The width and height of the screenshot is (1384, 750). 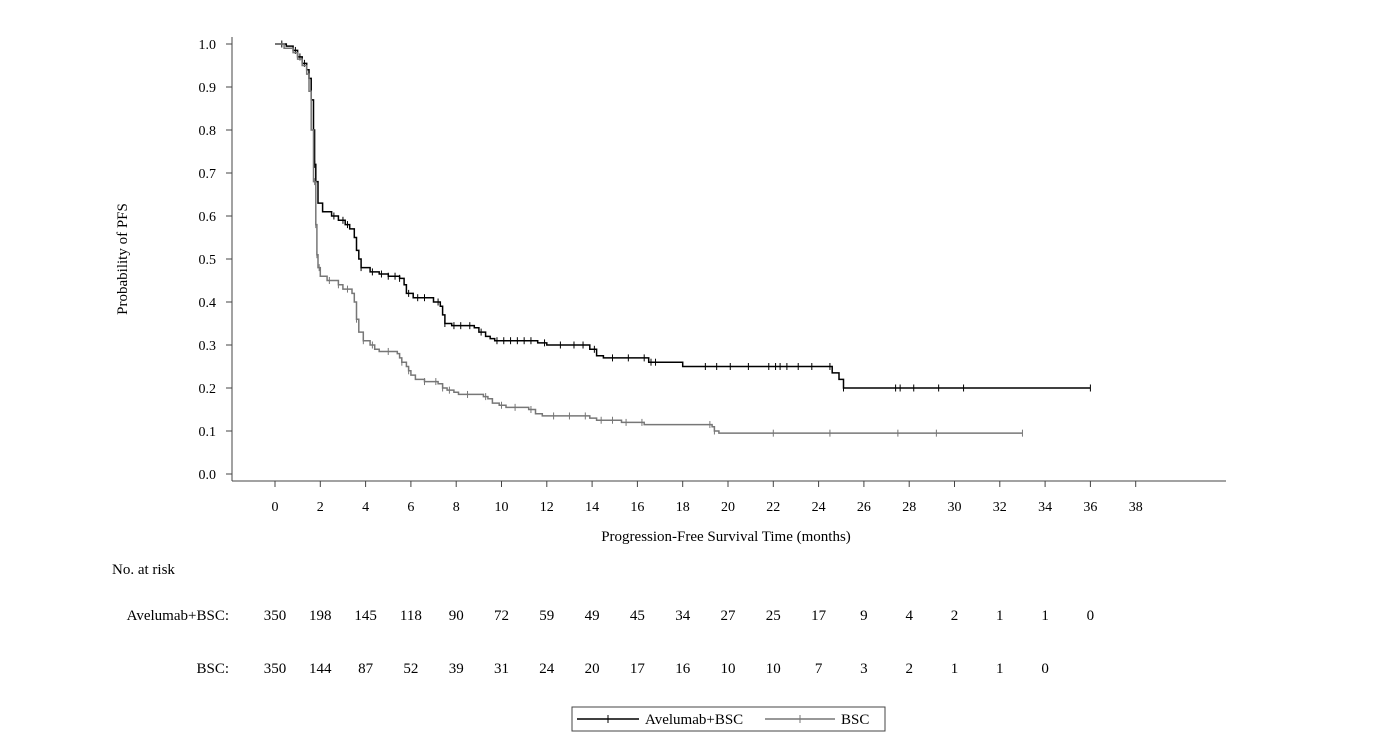 What do you see at coordinates (208, 174) in the screenshot?
I see `y-tick-label: 0.7` at bounding box center [208, 174].